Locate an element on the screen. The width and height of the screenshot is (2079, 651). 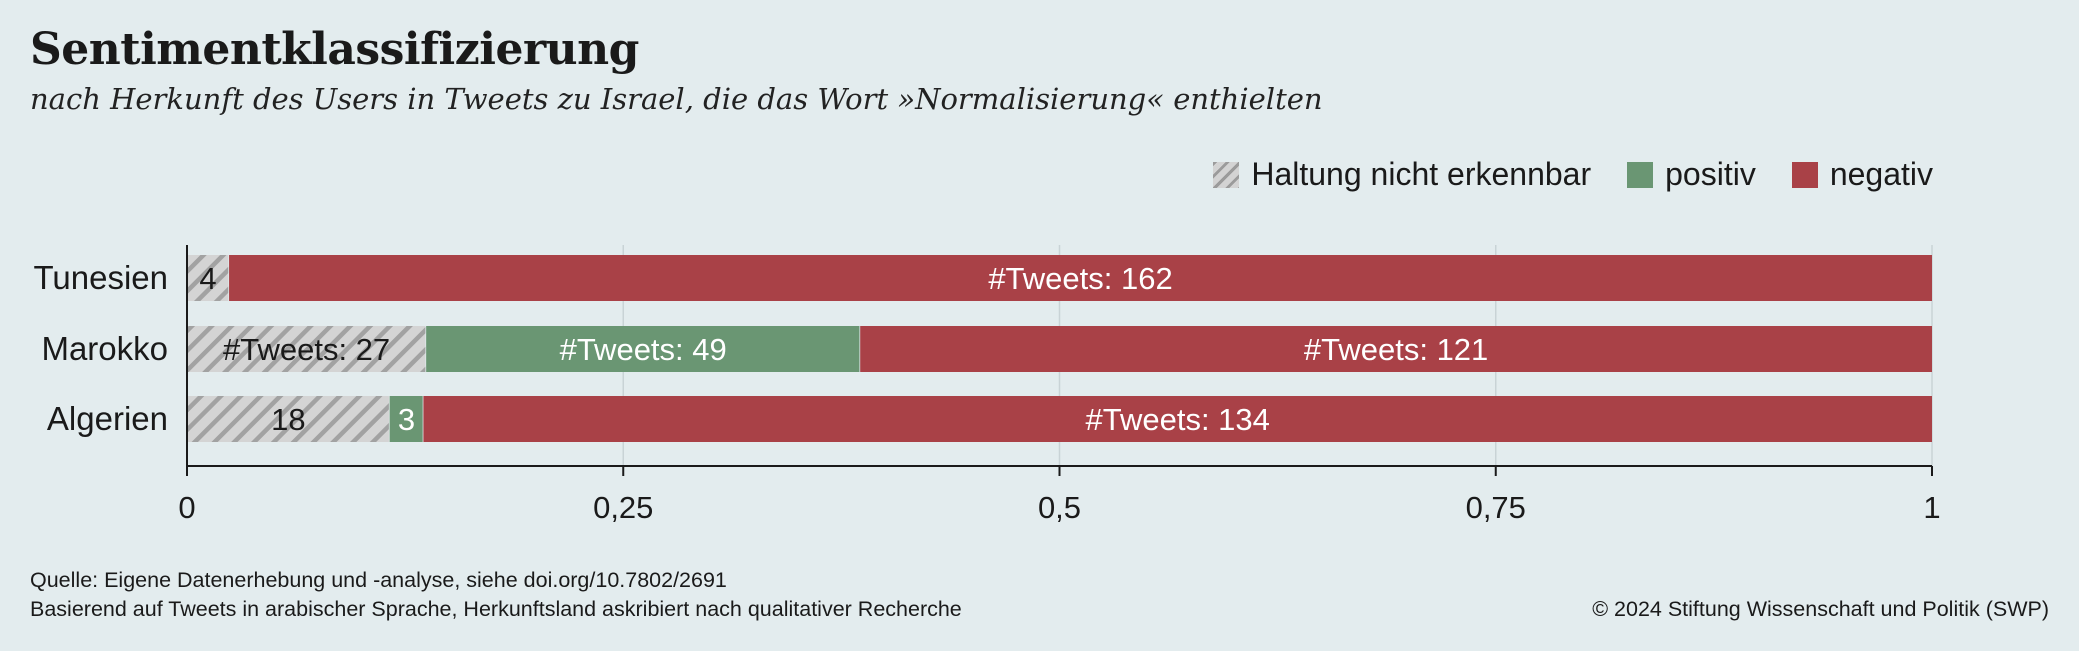
legend-item-positive: positiv is located at coordinates (1691, 174).